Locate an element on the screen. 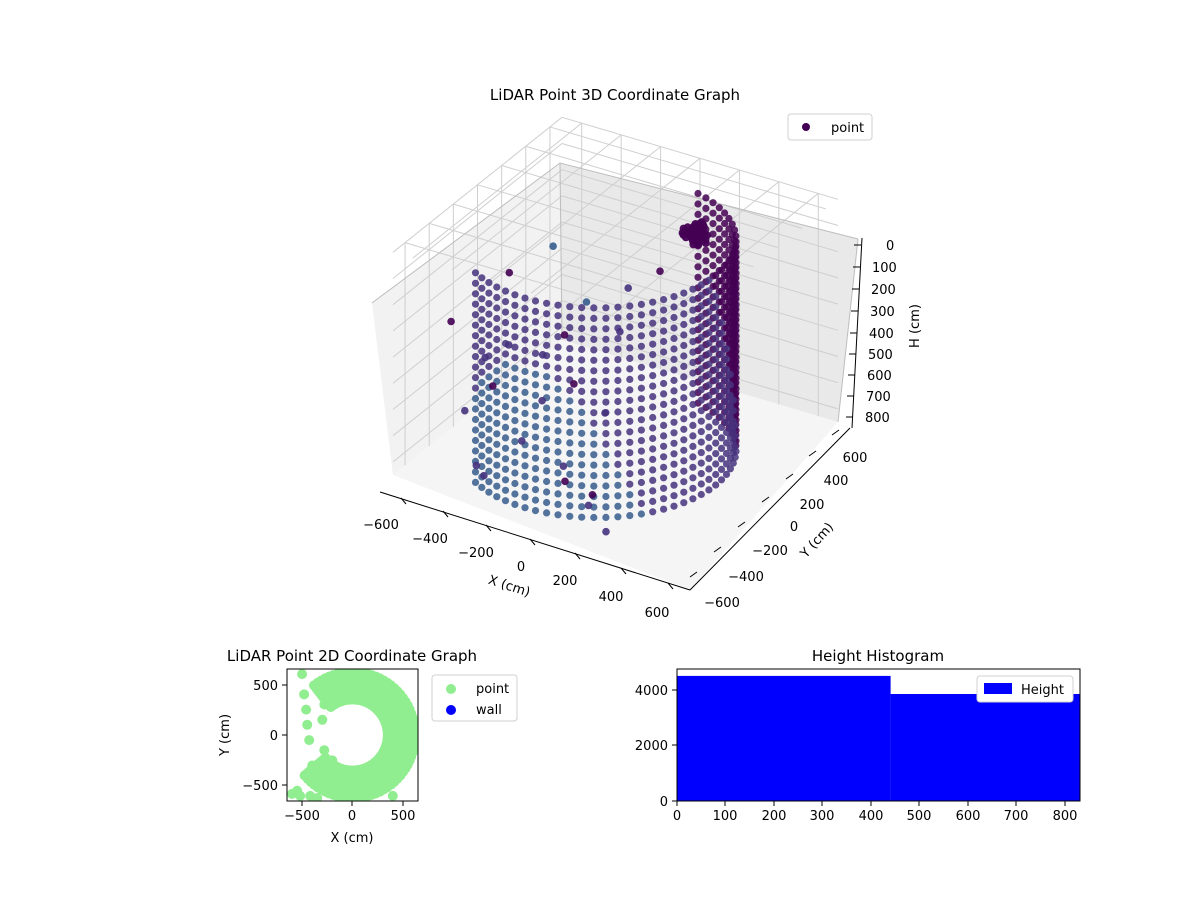 The width and height of the screenshot is (1200, 900). pane-right-edge is located at coordinates (848, 330).